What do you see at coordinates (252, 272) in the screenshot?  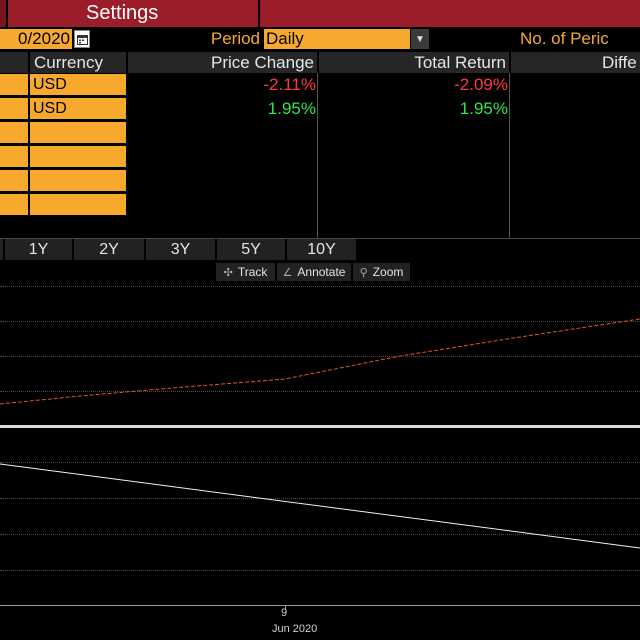 I see `track-label: Track` at bounding box center [252, 272].